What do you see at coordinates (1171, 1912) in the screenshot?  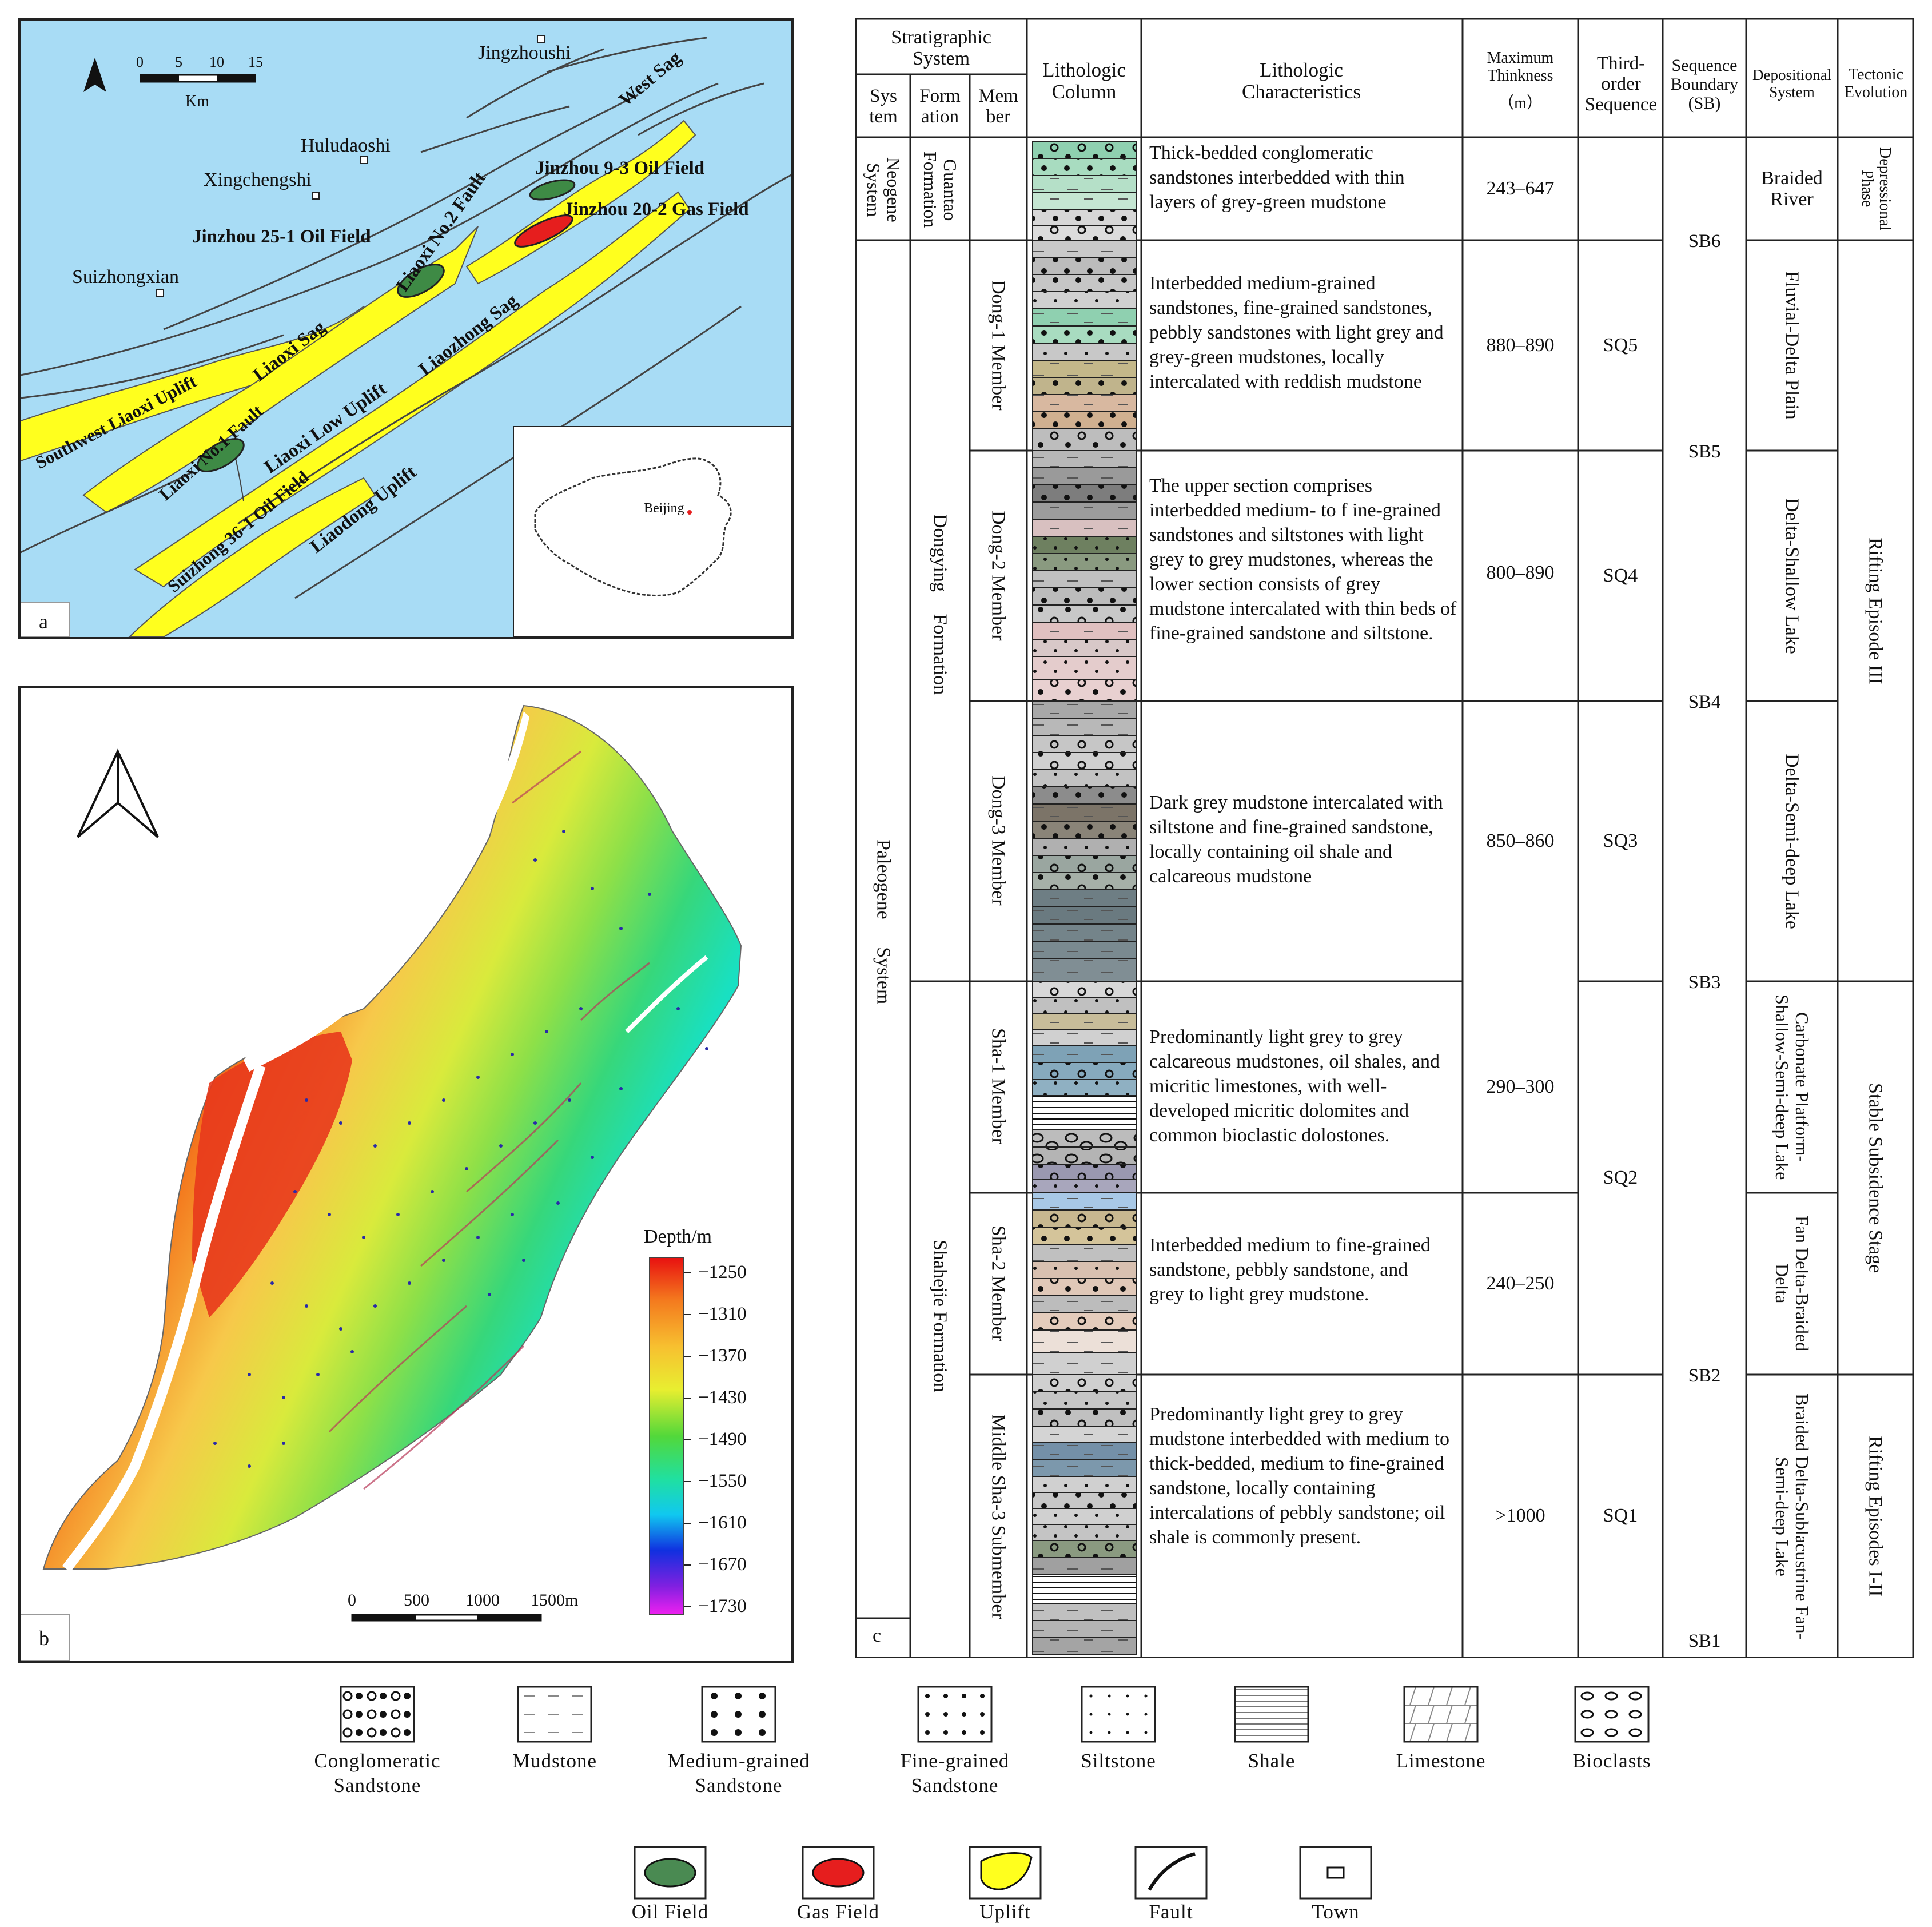 I see `legend-fault: Fault` at bounding box center [1171, 1912].